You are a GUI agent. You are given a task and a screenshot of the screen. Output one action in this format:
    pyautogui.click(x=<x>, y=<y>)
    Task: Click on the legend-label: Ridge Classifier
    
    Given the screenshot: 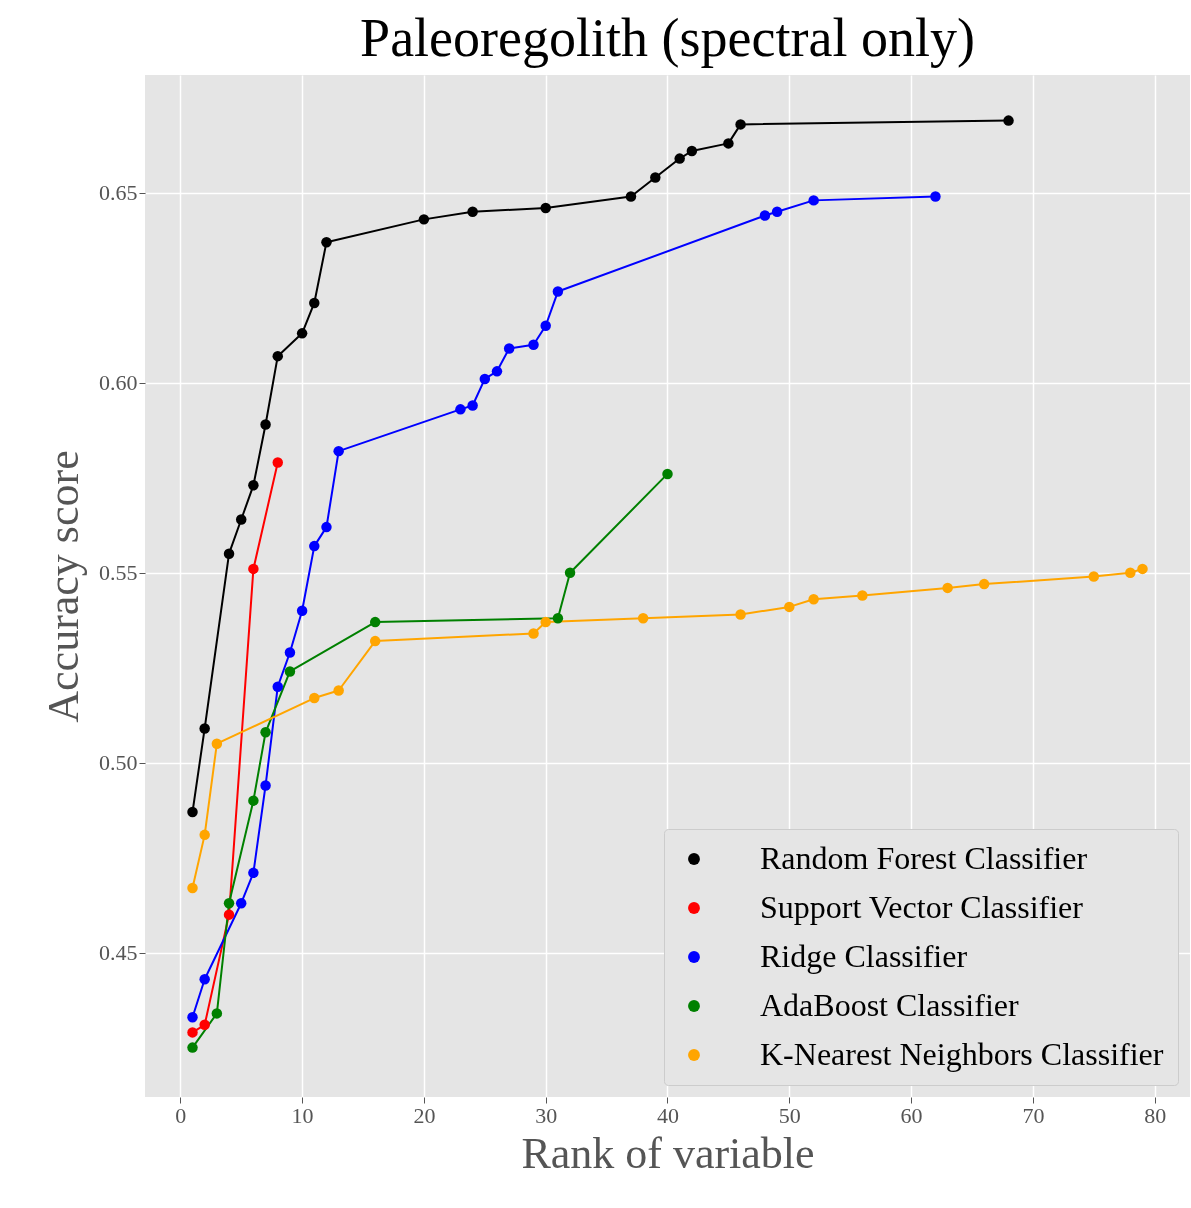 What is the action you would take?
    pyautogui.click(x=864, y=956)
    